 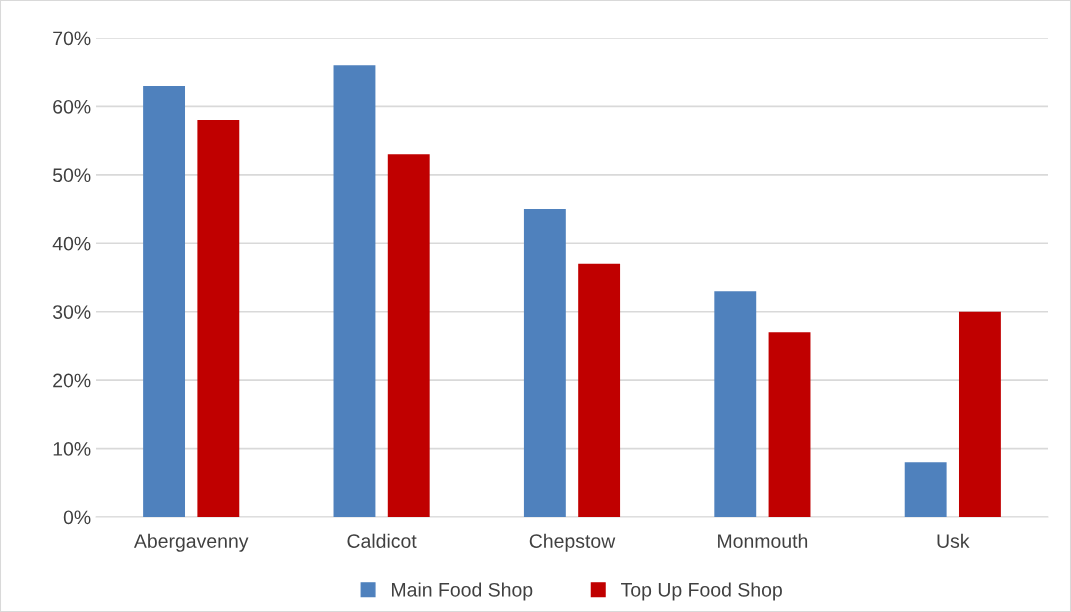 What do you see at coordinates (72, 106) in the screenshot?
I see `y-tick-label: 60%` at bounding box center [72, 106].